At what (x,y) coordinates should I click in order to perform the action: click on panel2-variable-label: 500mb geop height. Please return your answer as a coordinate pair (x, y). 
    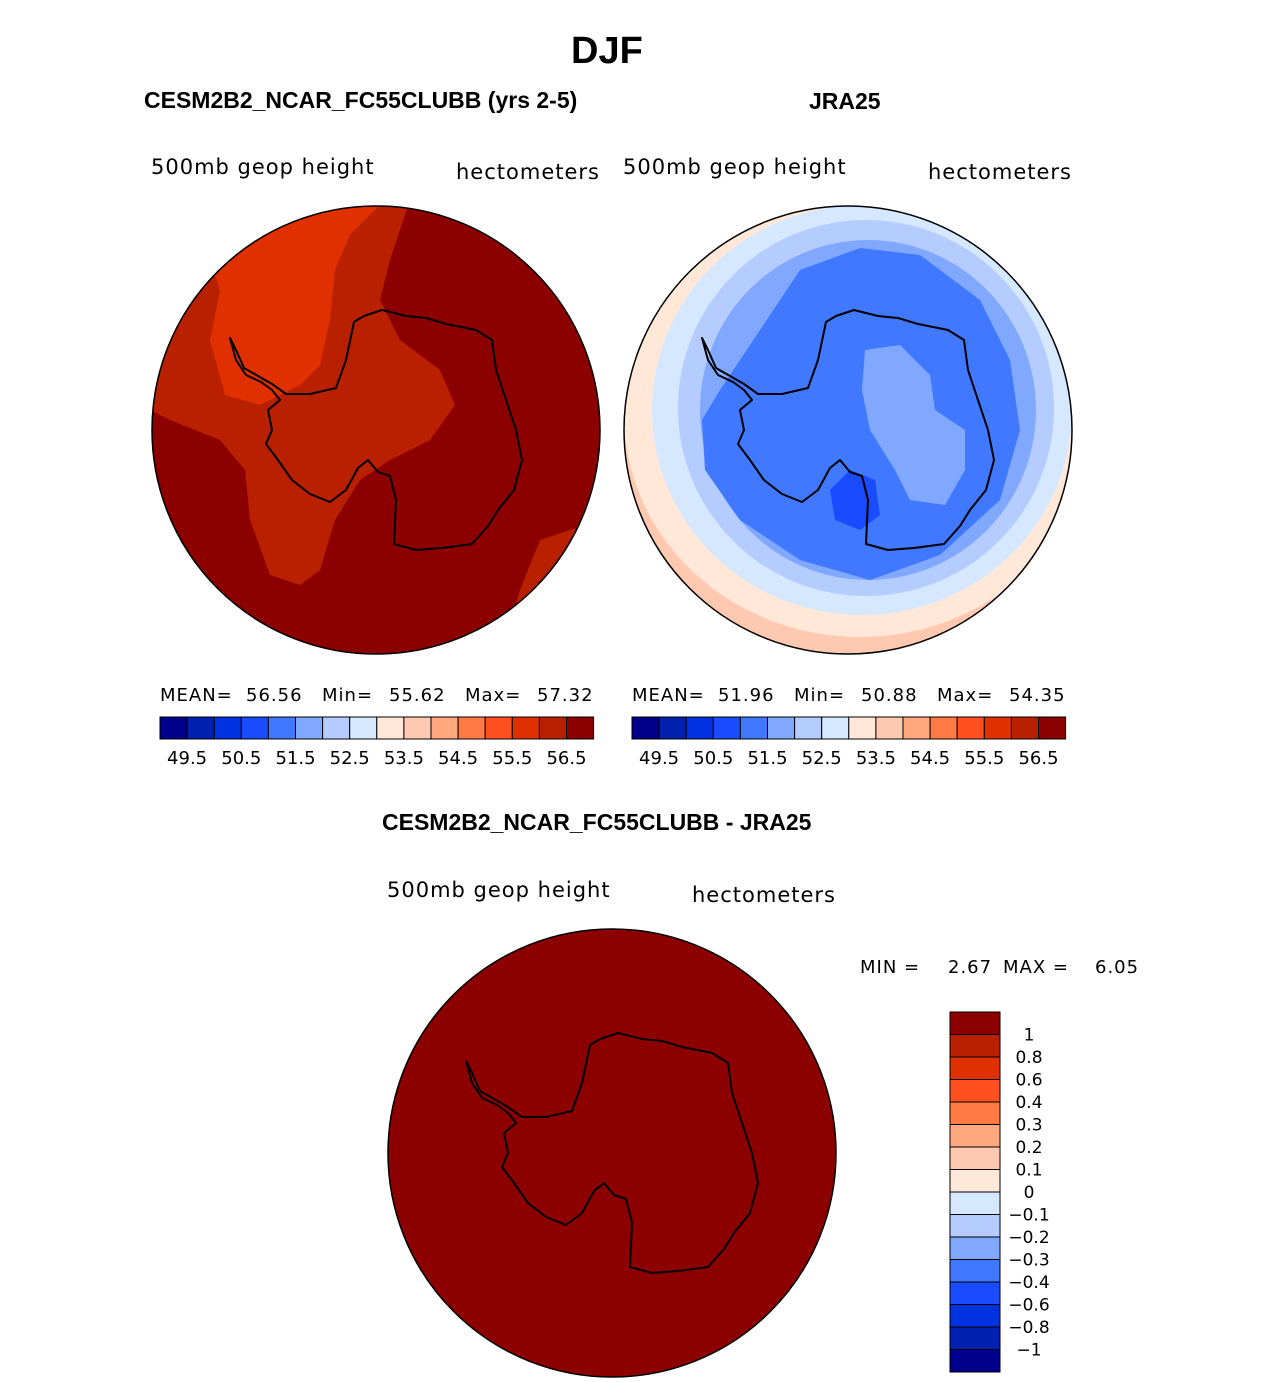
    Looking at the image, I should click on (735, 167).